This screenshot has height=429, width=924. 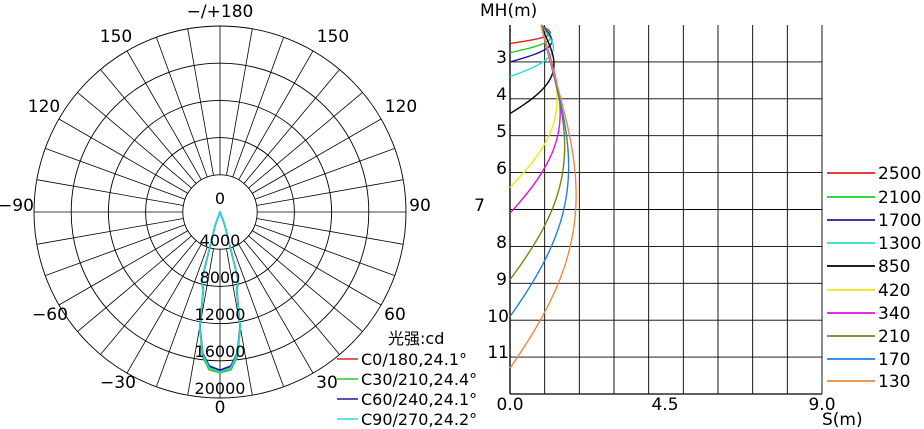 What do you see at coordinates (220, 277) in the screenshot?
I see `radial-tick-8000: 8000` at bounding box center [220, 277].